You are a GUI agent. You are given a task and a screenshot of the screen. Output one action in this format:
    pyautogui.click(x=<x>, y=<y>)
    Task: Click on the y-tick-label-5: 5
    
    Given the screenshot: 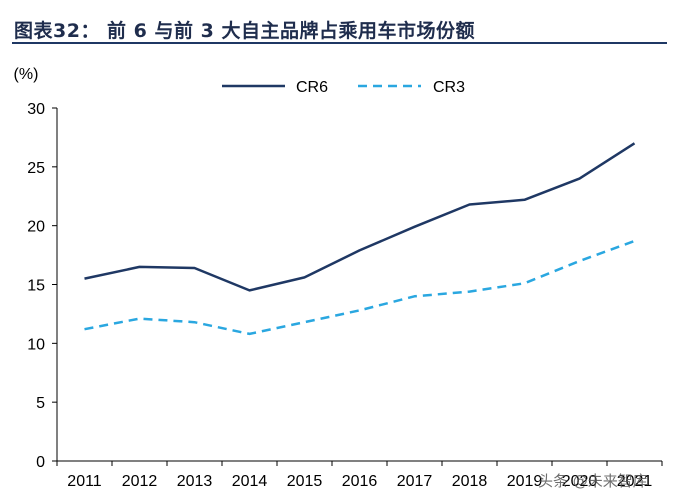 What is the action you would take?
    pyautogui.click(x=40, y=403)
    